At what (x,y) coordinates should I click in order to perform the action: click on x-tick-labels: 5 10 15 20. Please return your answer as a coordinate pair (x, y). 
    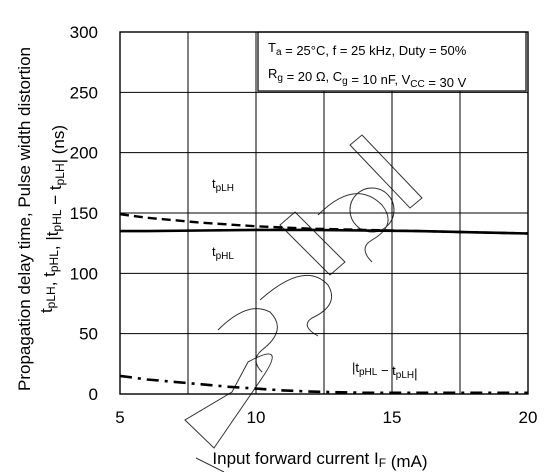
    Looking at the image, I should click on (326, 417).